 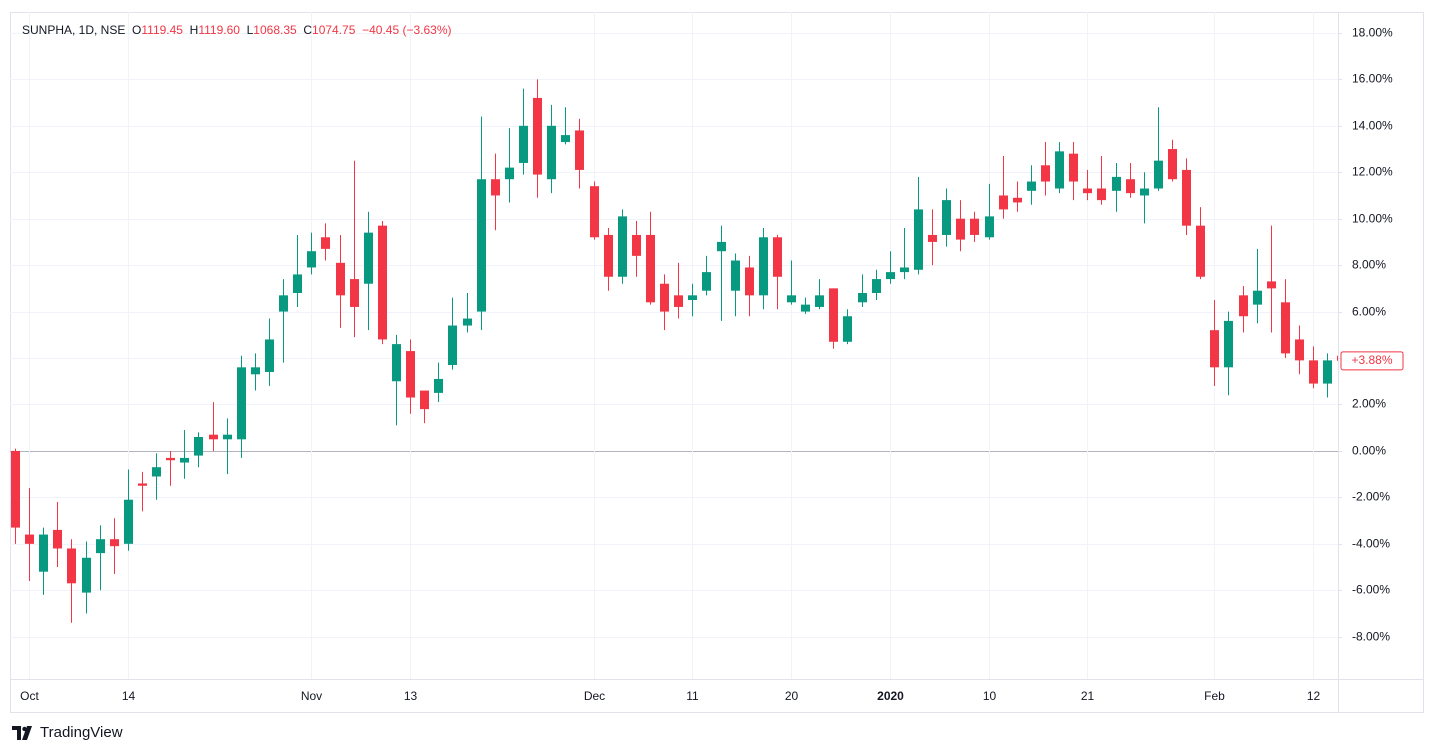 What do you see at coordinates (1369, 404) in the screenshot?
I see `y-tick-label: 2.00%` at bounding box center [1369, 404].